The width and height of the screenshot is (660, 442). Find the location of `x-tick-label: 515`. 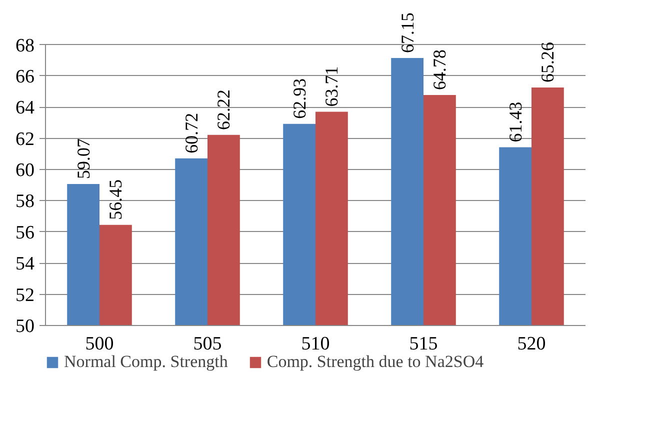

x-tick-label: 515 is located at coordinates (423, 344).